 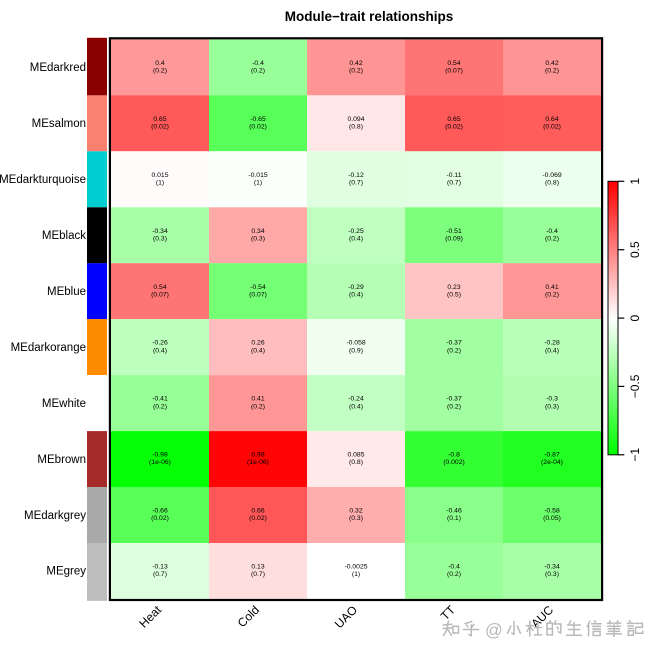 What do you see at coordinates (552, 511) in the screenshot?
I see `svg-text: -0.58` at bounding box center [552, 511].